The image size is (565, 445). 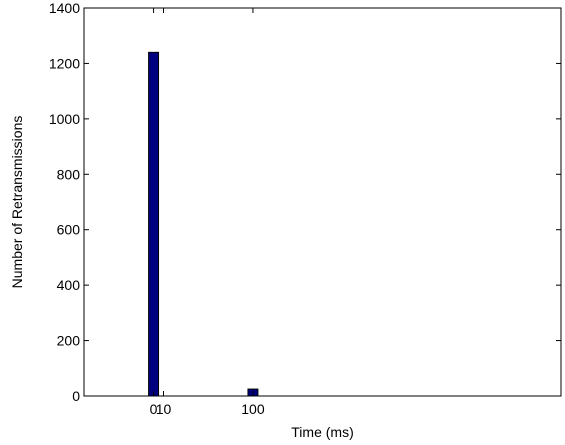 I want to click on y-tick-label: 1000, so click(x=64, y=119).